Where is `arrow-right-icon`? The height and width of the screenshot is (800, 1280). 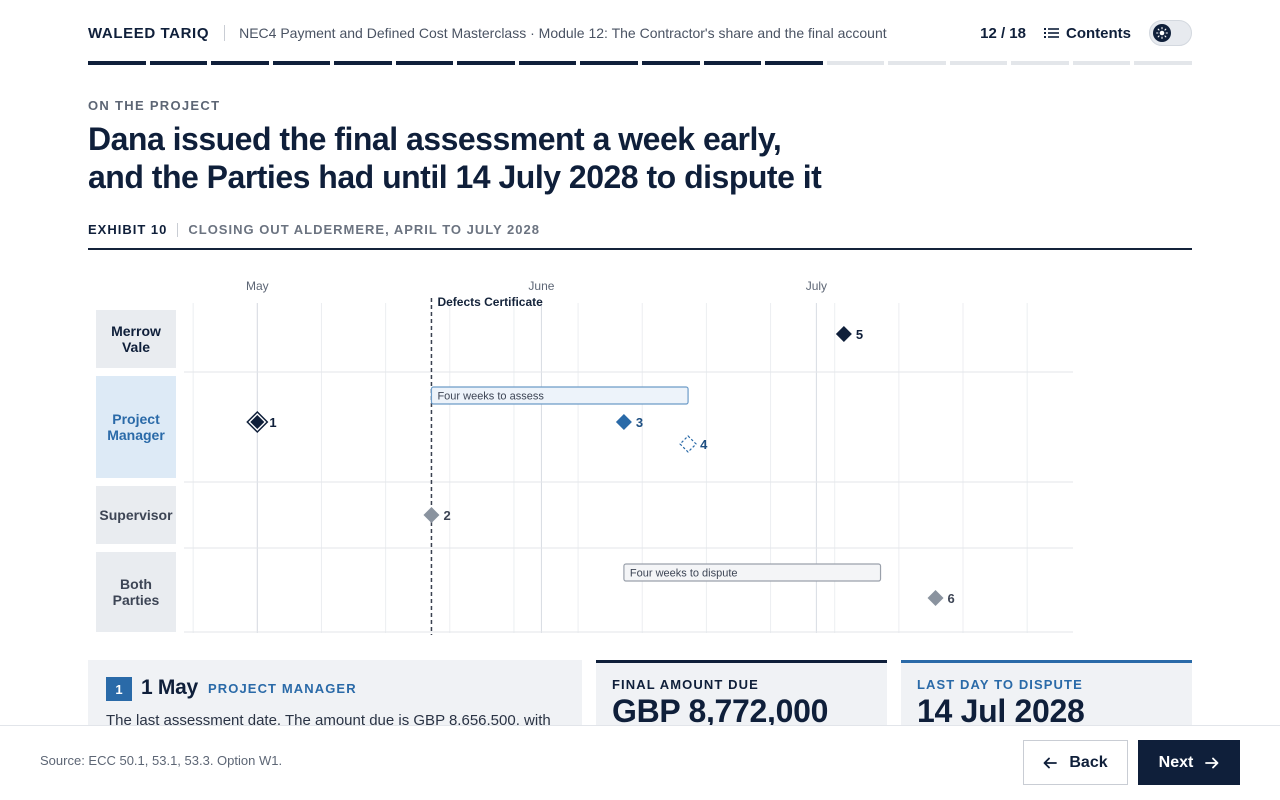
arrow-right-icon is located at coordinates (1212, 762).